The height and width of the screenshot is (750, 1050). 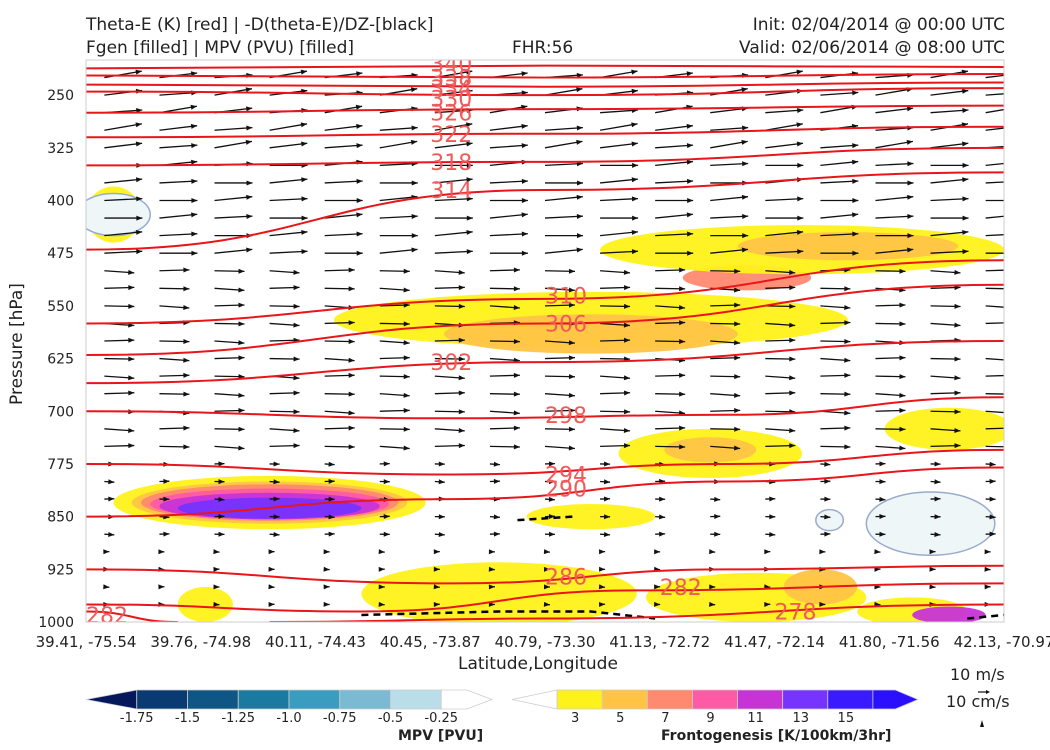 I want to click on y-tick-label: 925, so click(x=60, y=570).